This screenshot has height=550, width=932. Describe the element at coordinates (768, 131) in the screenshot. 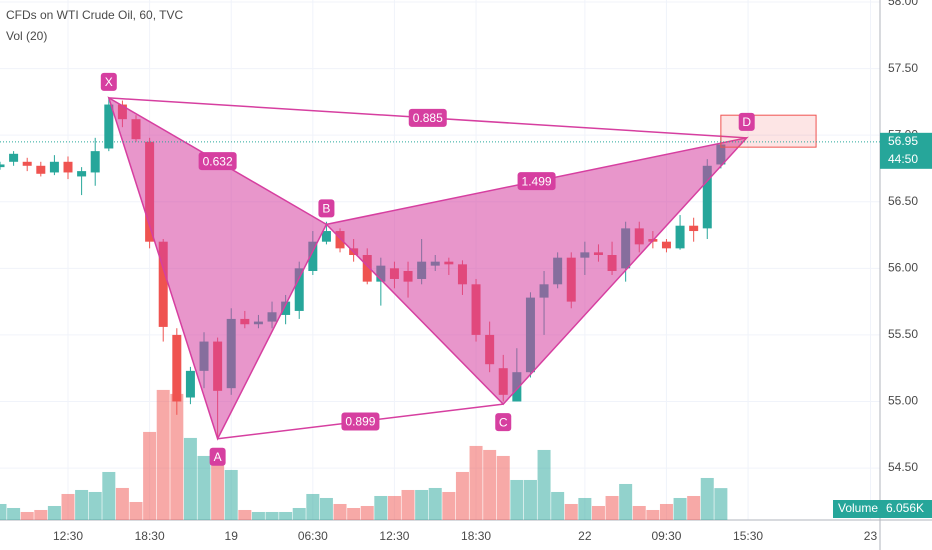

I see `target-zone` at that location.